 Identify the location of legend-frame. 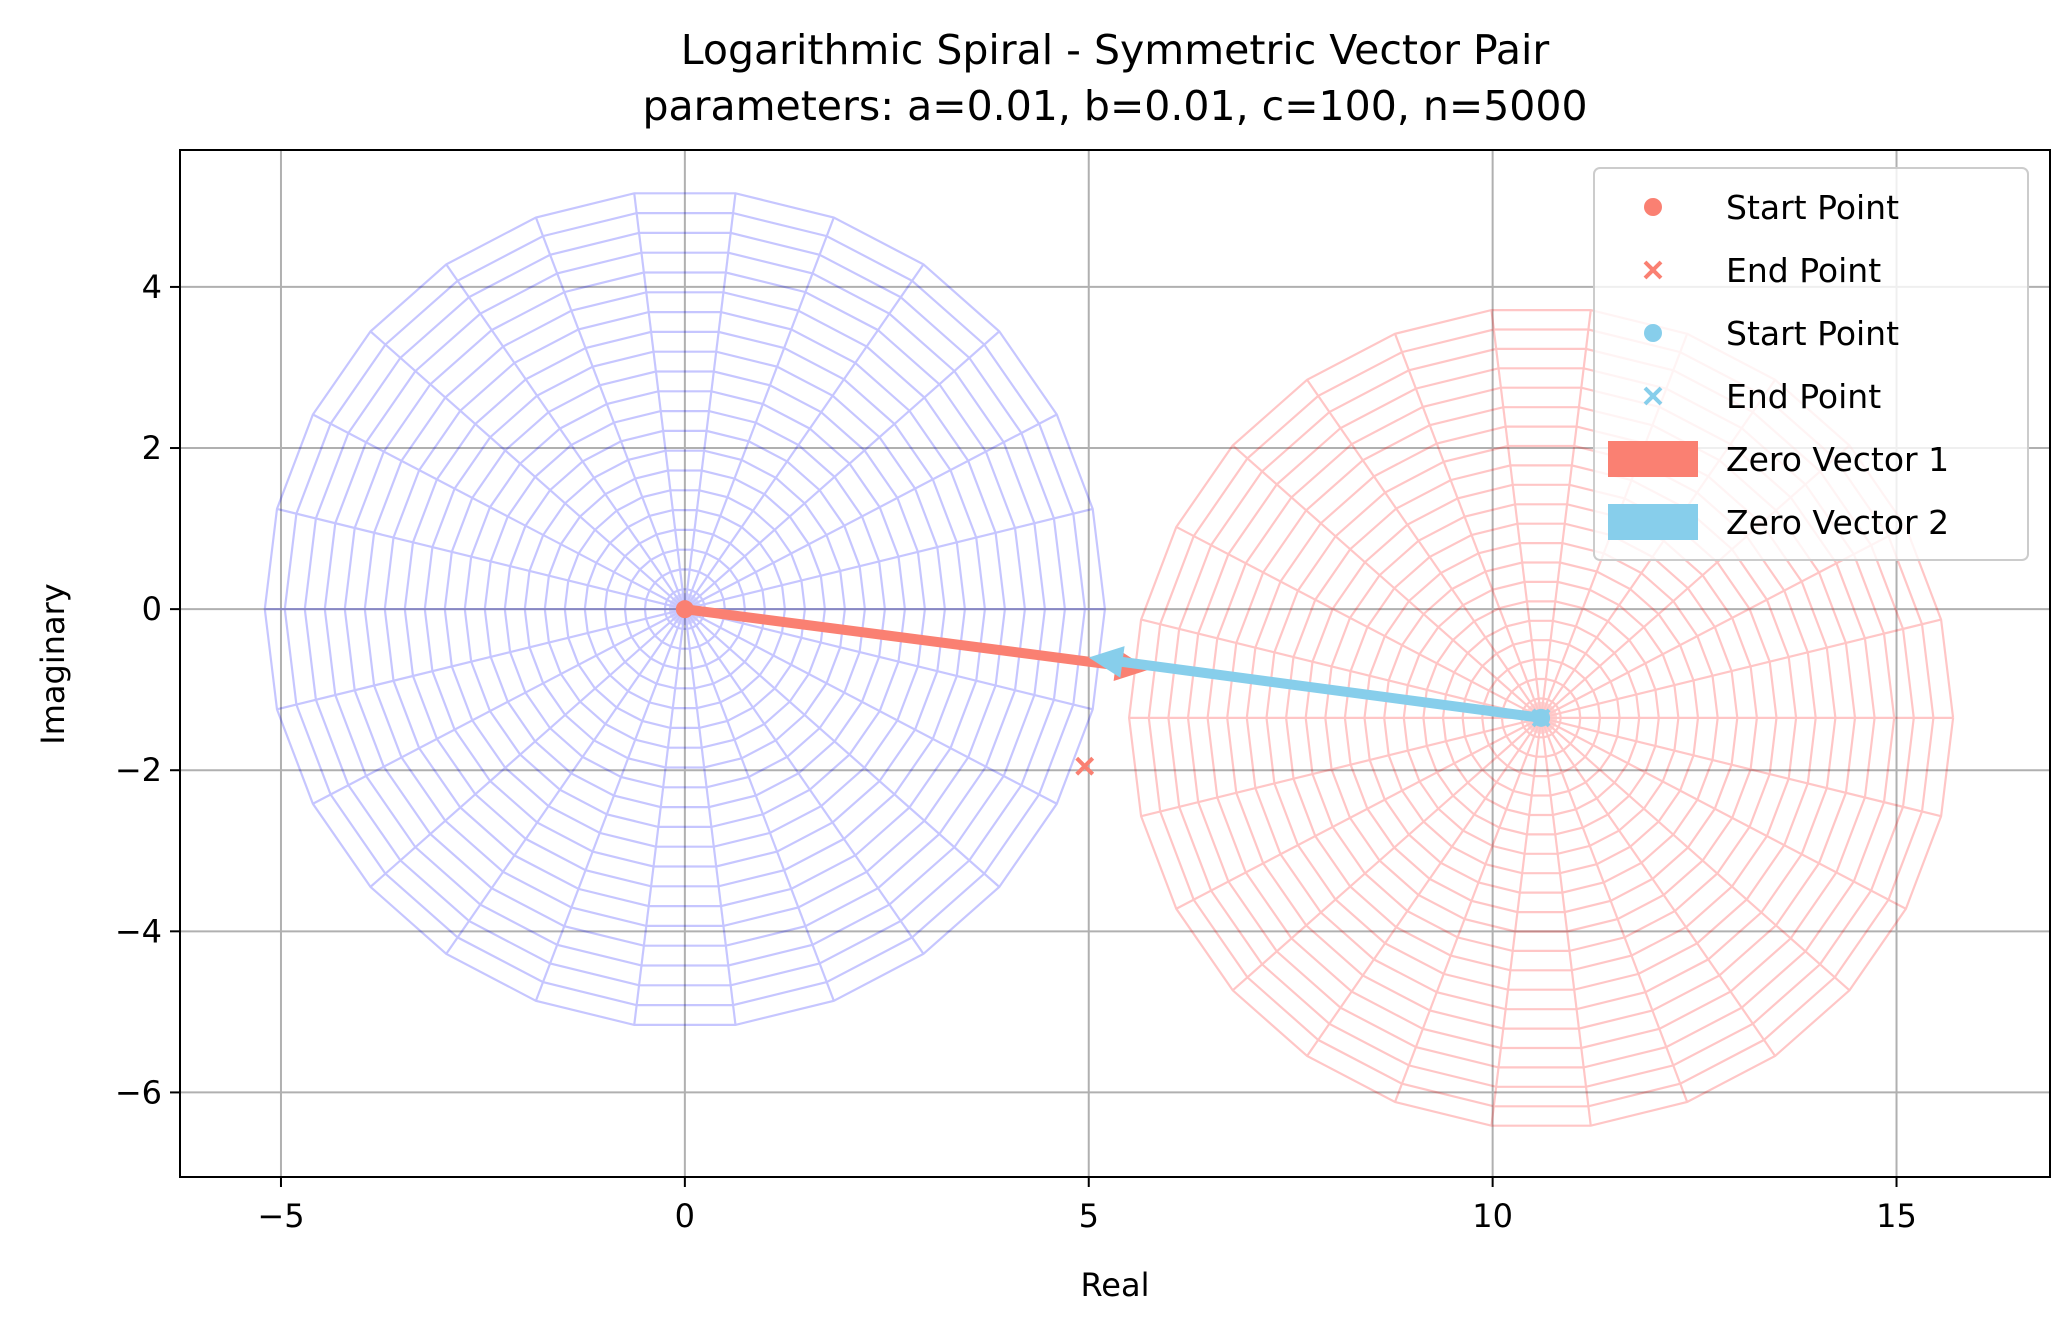
(1811, 364).